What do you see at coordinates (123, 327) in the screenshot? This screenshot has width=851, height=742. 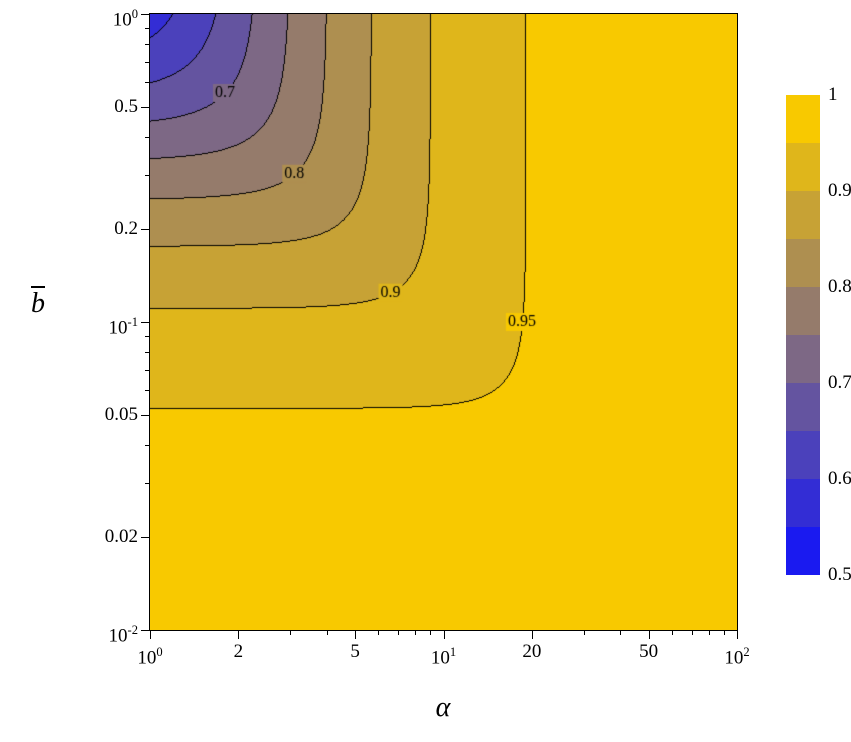 I see `y-tick-label: 10⁻¹` at bounding box center [123, 327].